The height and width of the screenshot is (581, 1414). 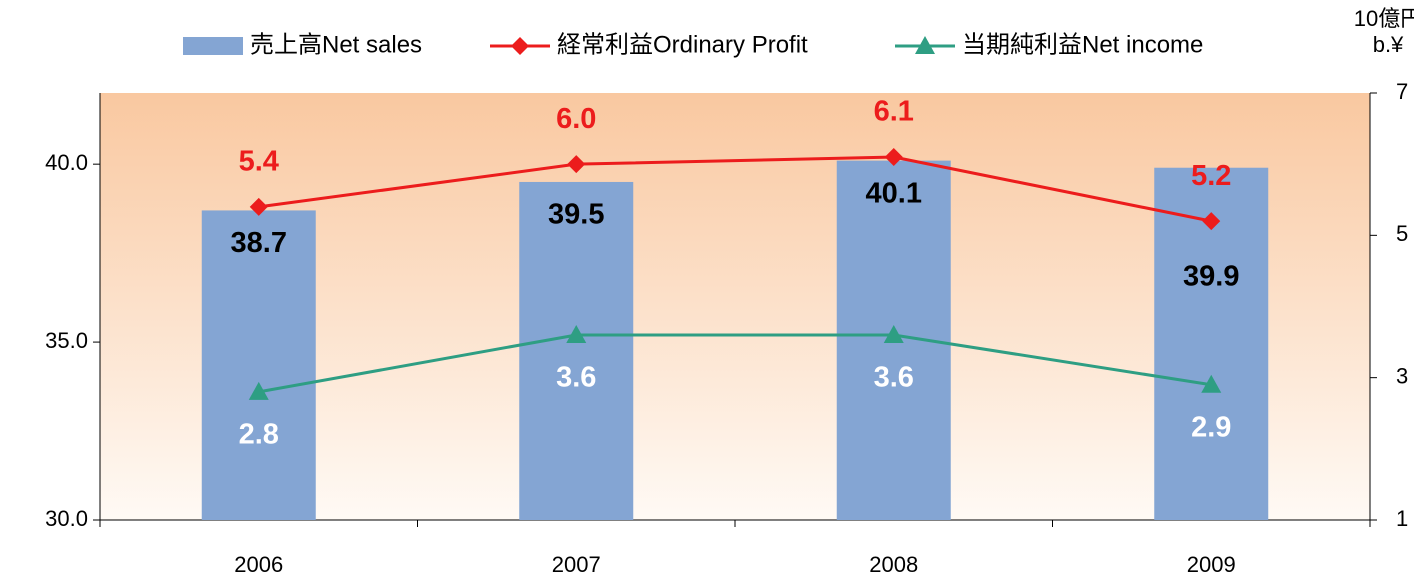 I want to click on legend-swatch, so click(x=213, y=46).